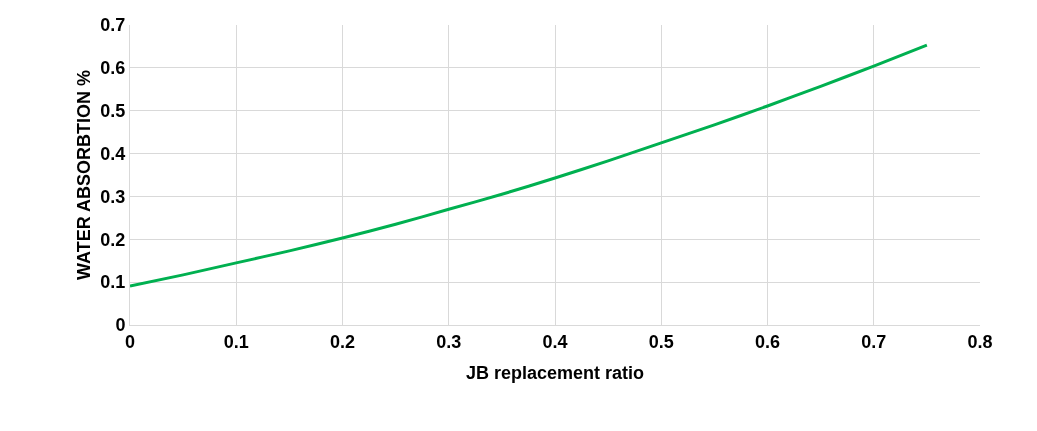 This screenshot has width=1037, height=431. I want to click on y-tick-label: 0.2, so click(113, 239).